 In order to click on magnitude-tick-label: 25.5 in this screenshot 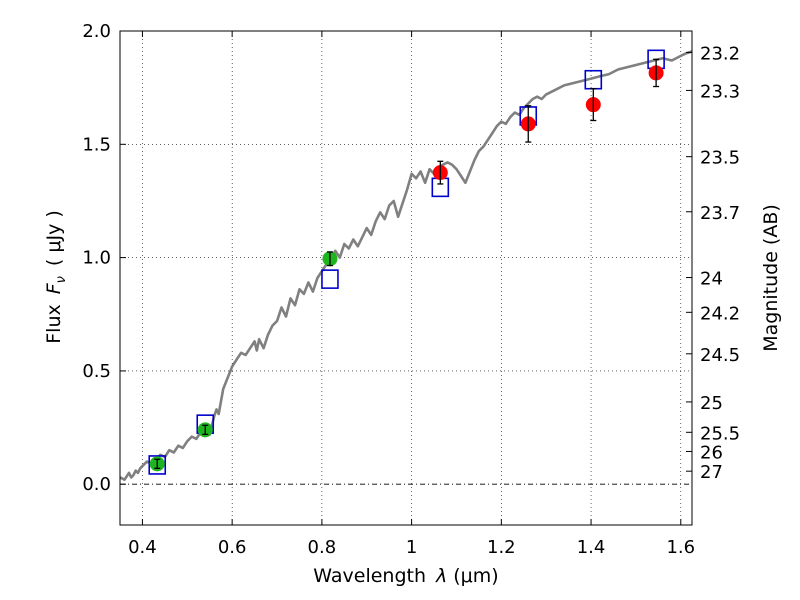, I will do `click(720, 433)`.